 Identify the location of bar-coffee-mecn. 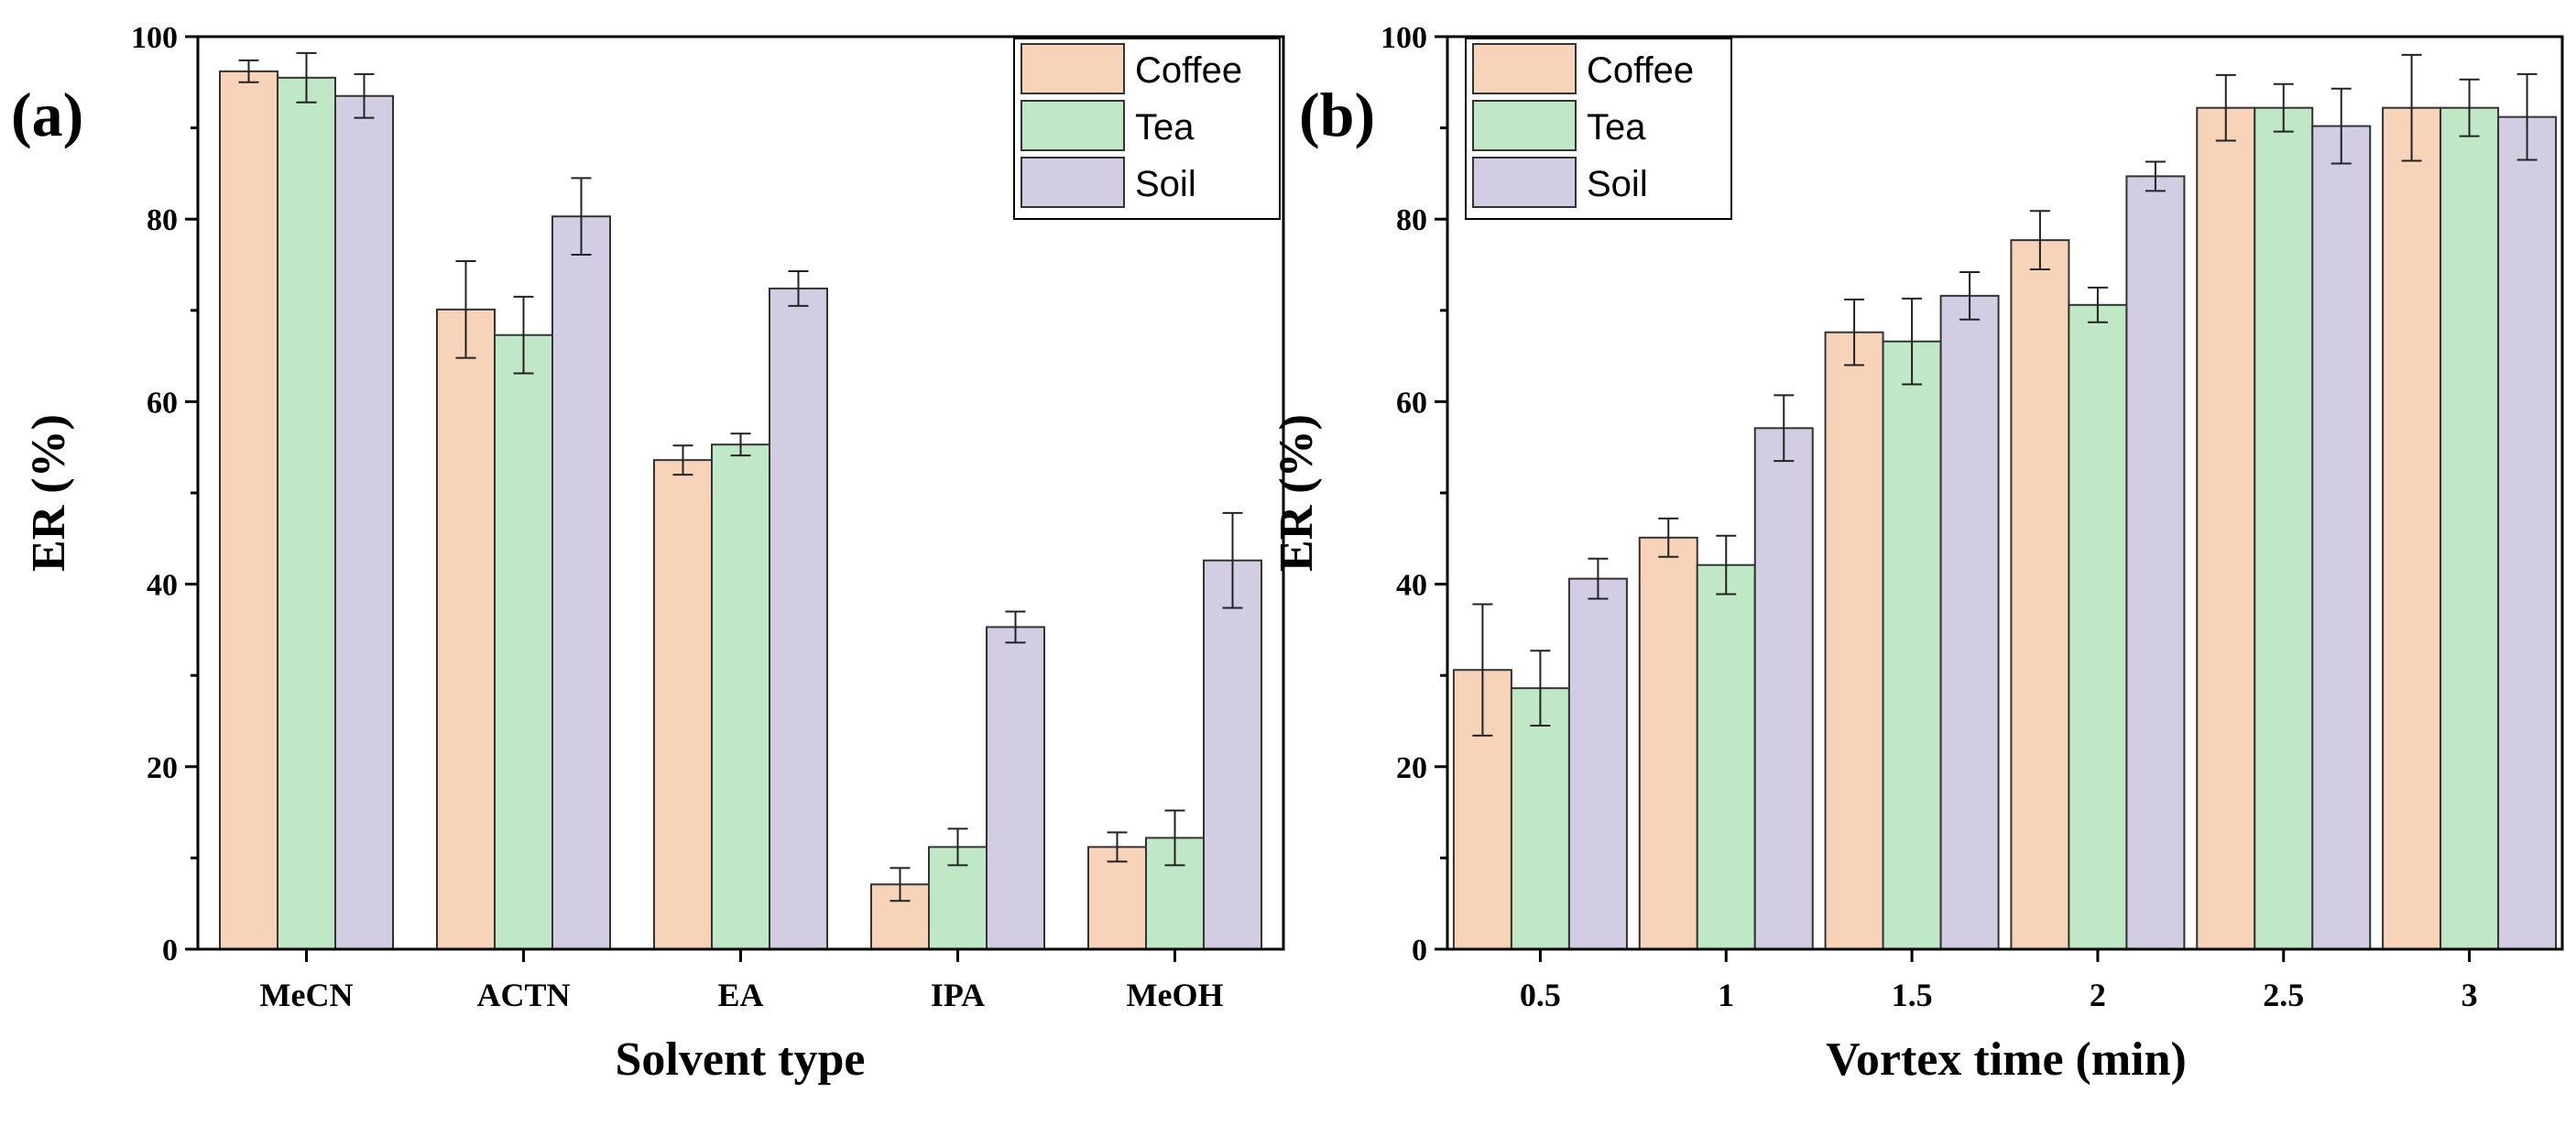
(249, 510).